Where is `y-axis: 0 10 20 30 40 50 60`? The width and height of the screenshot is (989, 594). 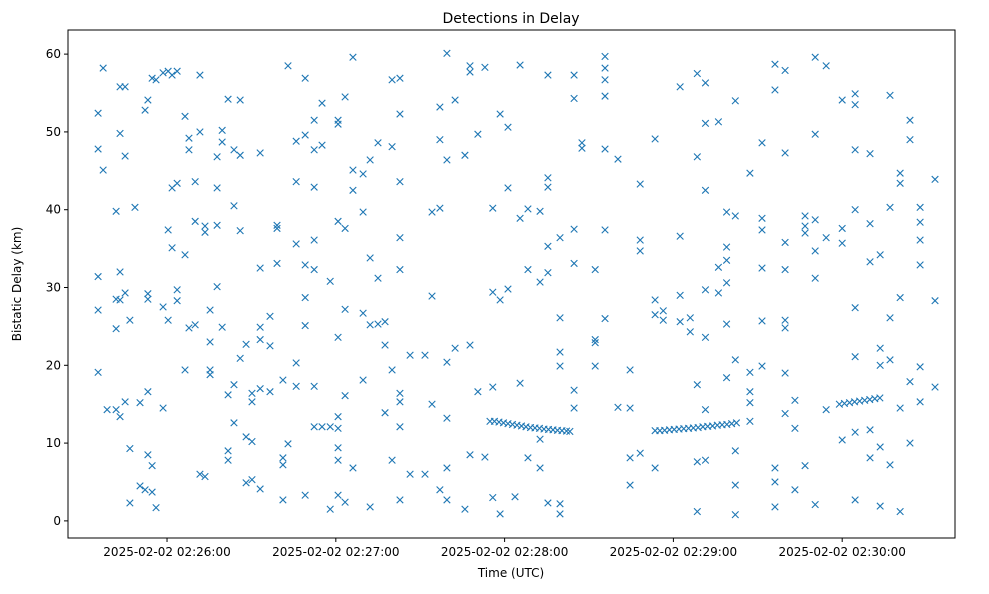 y-axis: 0 10 20 30 40 50 60 is located at coordinates (57, 287).